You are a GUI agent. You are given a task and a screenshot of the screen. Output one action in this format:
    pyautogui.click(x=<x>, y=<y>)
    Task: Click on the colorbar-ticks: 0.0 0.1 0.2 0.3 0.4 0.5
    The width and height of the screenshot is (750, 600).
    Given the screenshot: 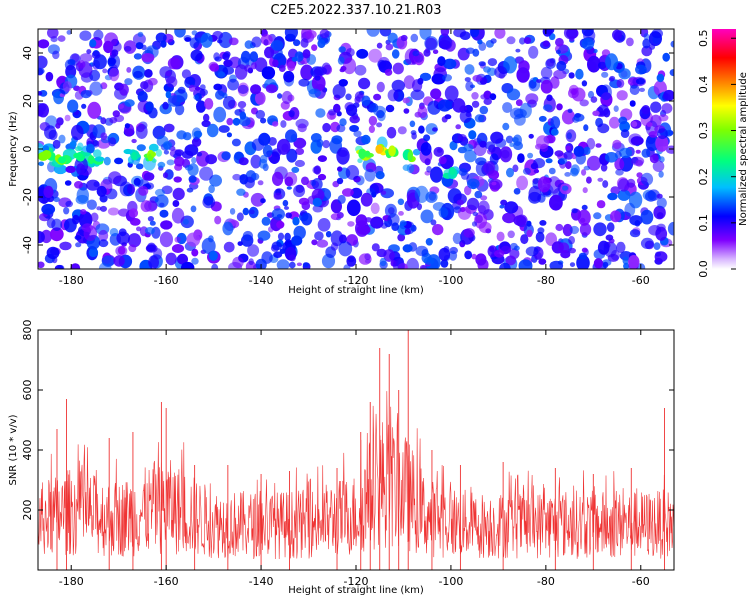 What is the action you would take?
    pyautogui.click(x=716, y=153)
    